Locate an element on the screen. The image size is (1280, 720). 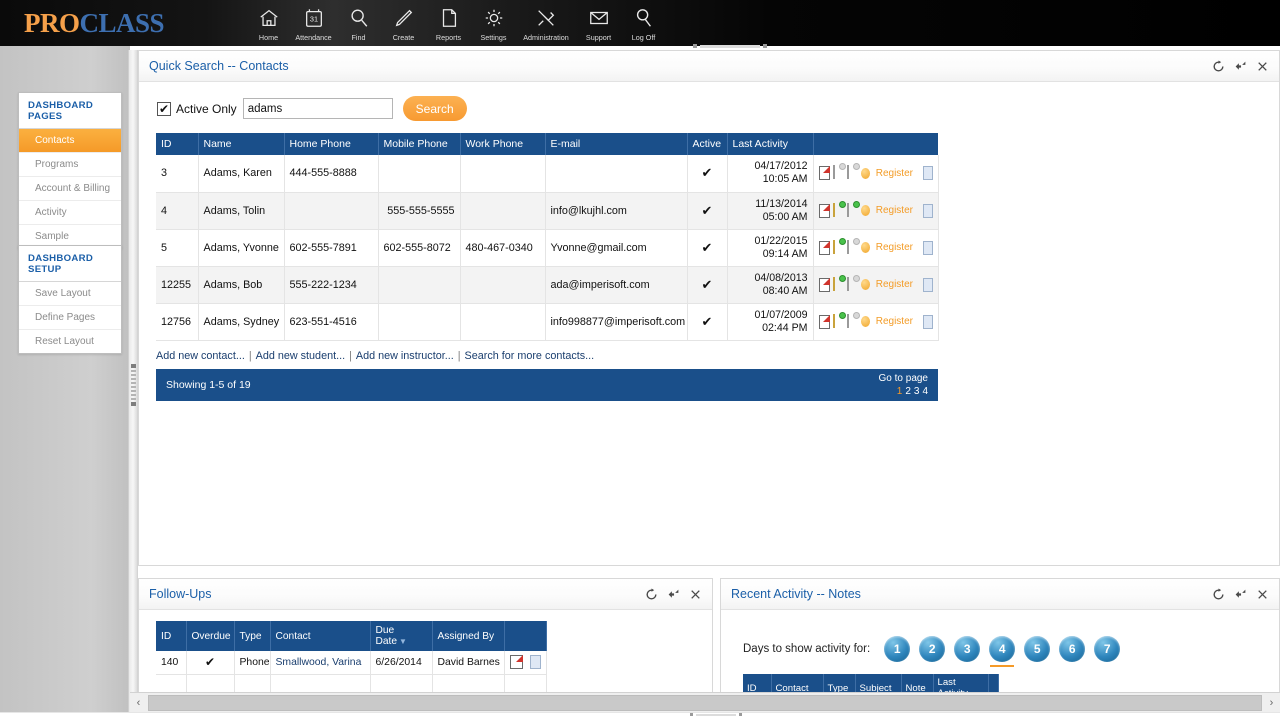
col-active: Active is located at coordinates (707, 144).